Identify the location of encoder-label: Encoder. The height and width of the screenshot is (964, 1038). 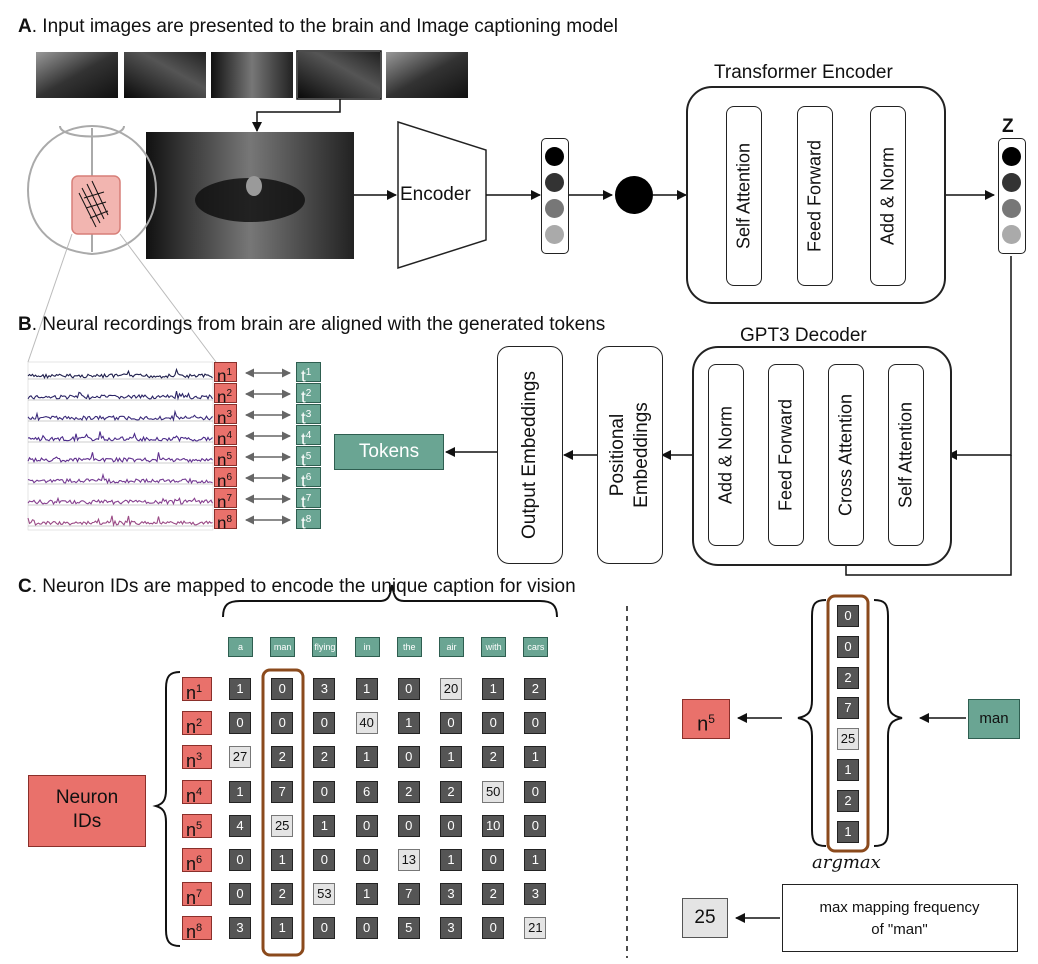
(435, 194).